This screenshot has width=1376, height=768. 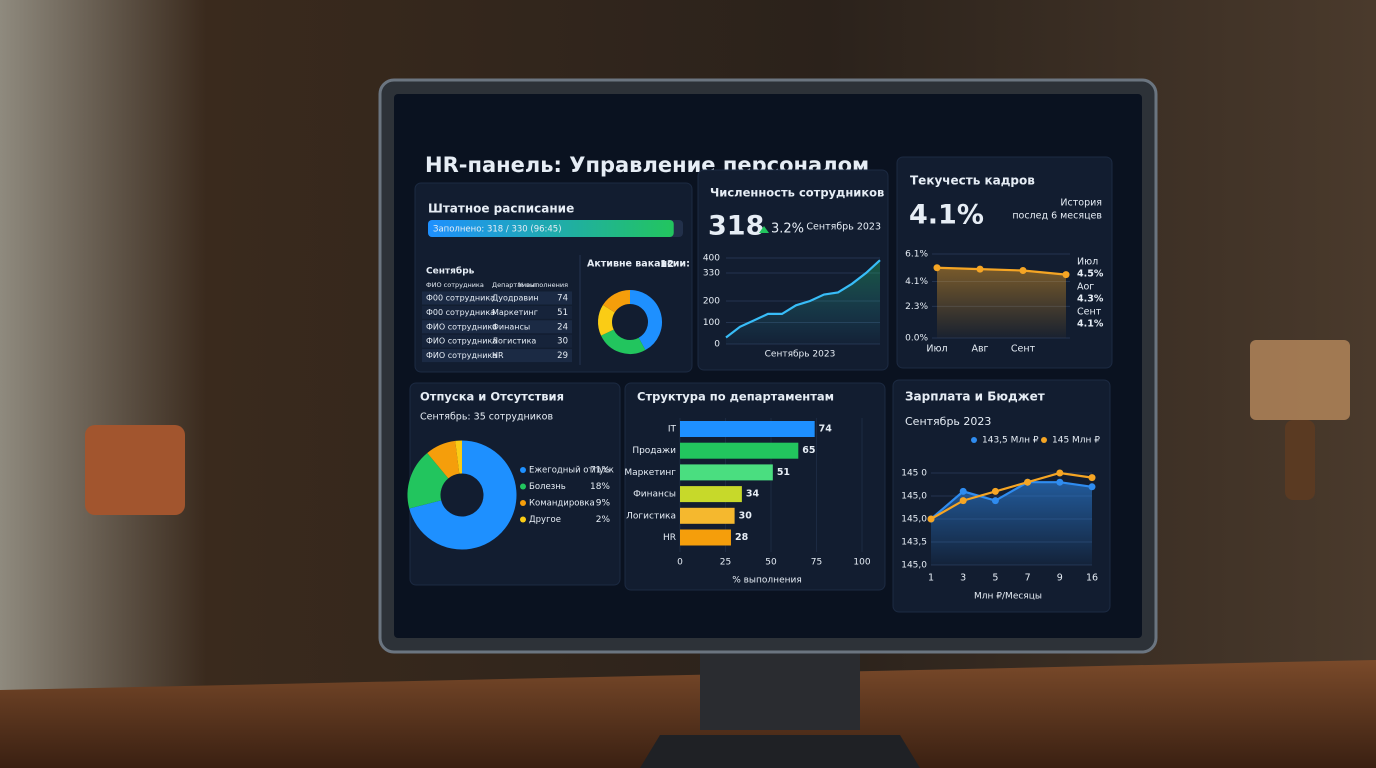 I want to click on x-tick-label: 100, so click(x=861, y=563).